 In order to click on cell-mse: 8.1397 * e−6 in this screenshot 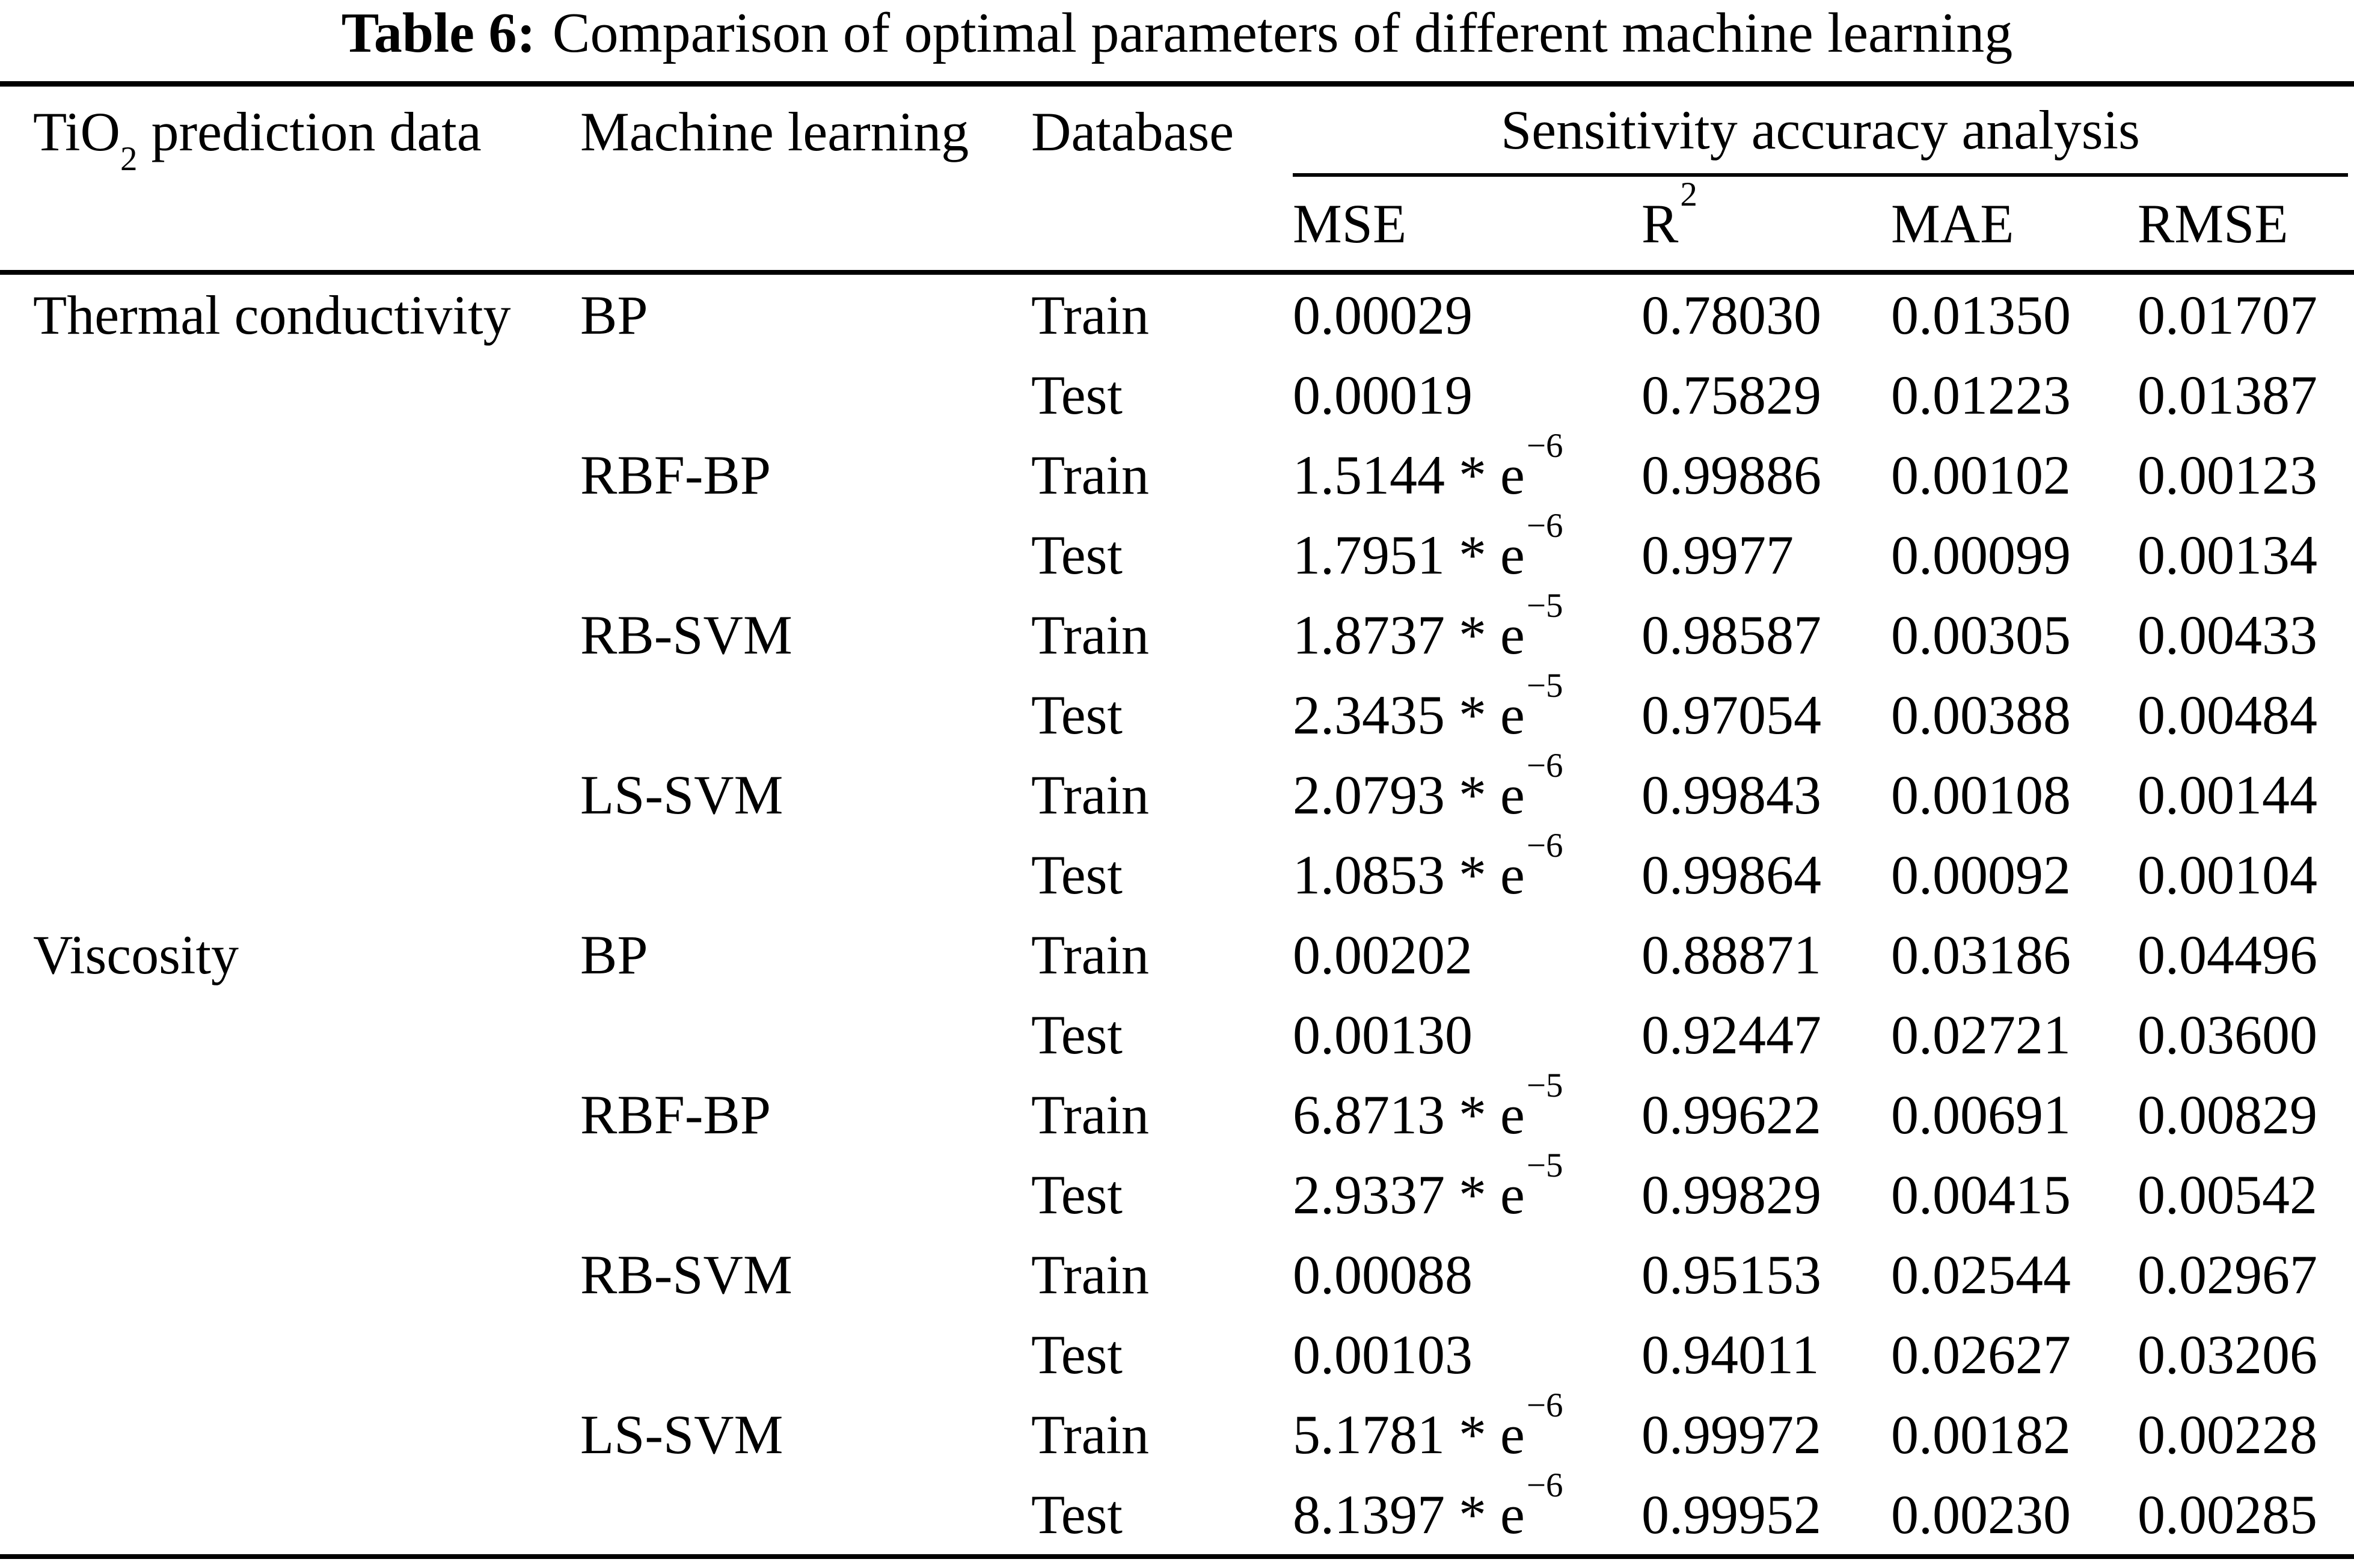, I will do `click(1467, 1506)`.